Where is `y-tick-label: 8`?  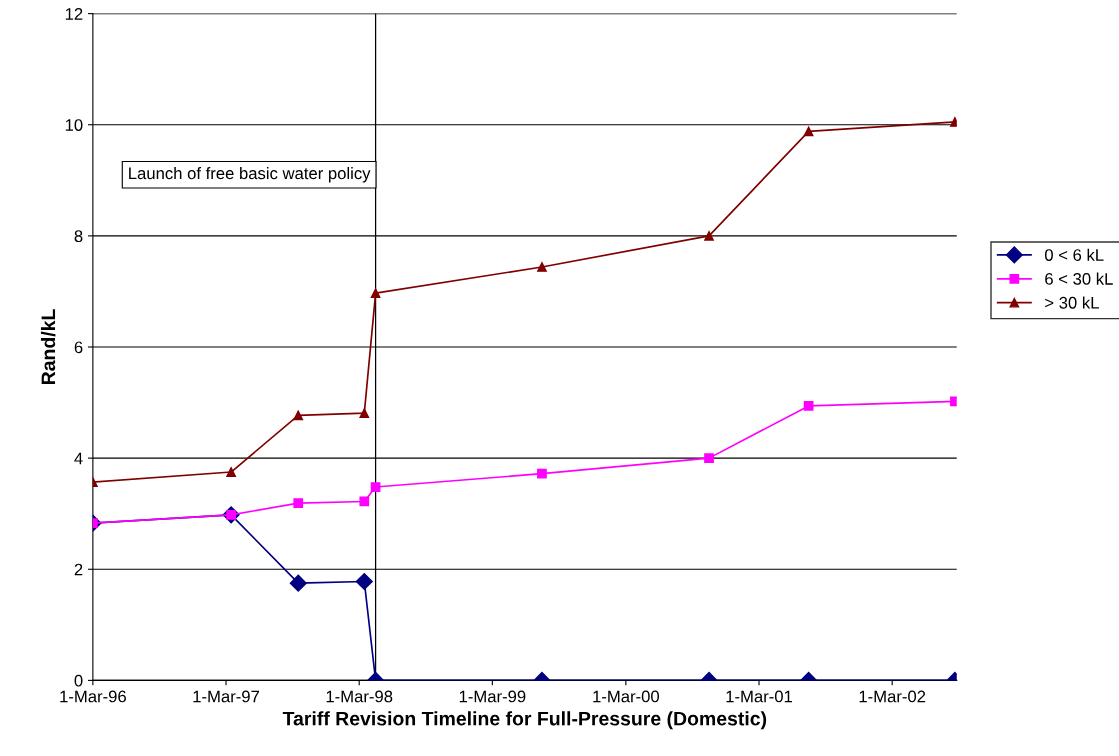 y-tick-label: 8 is located at coordinates (78, 236).